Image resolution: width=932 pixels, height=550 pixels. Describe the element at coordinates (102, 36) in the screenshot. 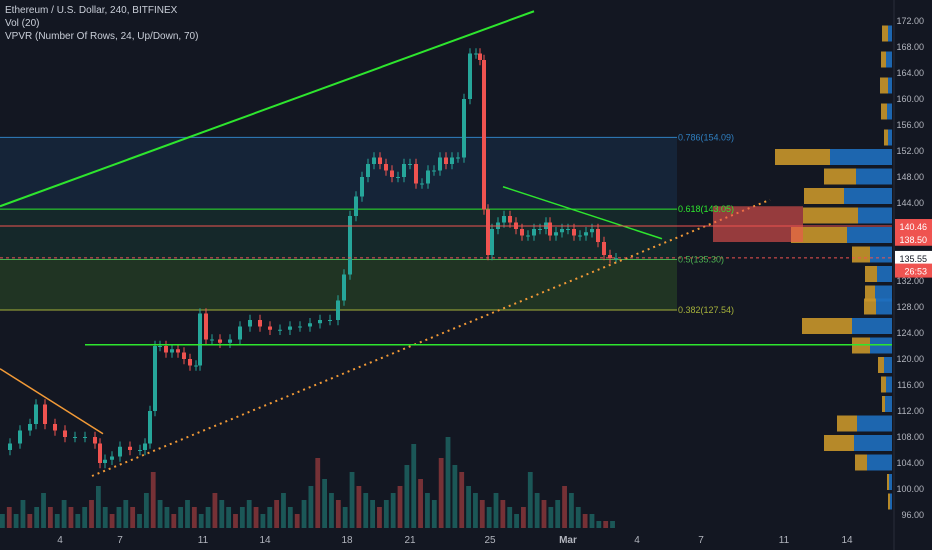

I see `vpvr-indicator-label: VPVR (Number Of Rows, 24, Up/Down, 70)` at that location.